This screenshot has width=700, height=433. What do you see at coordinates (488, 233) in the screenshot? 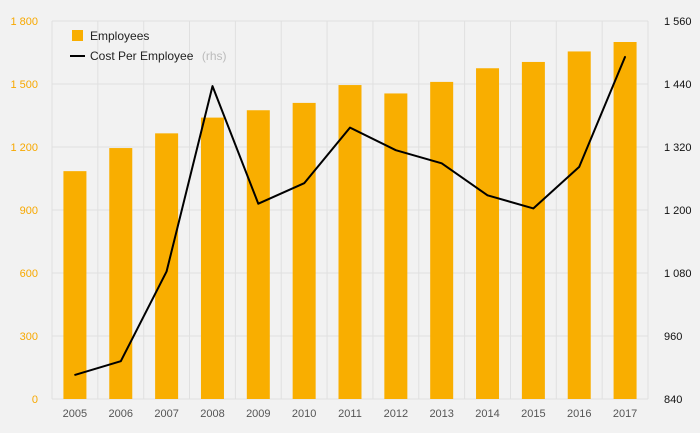
I see `bar-2014` at bounding box center [488, 233].